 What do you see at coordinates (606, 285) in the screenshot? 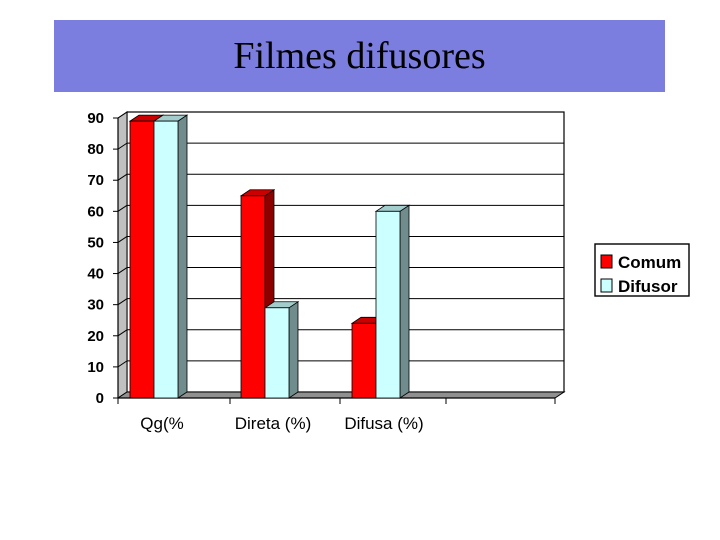
I see `legend-swatch-difusor` at bounding box center [606, 285].